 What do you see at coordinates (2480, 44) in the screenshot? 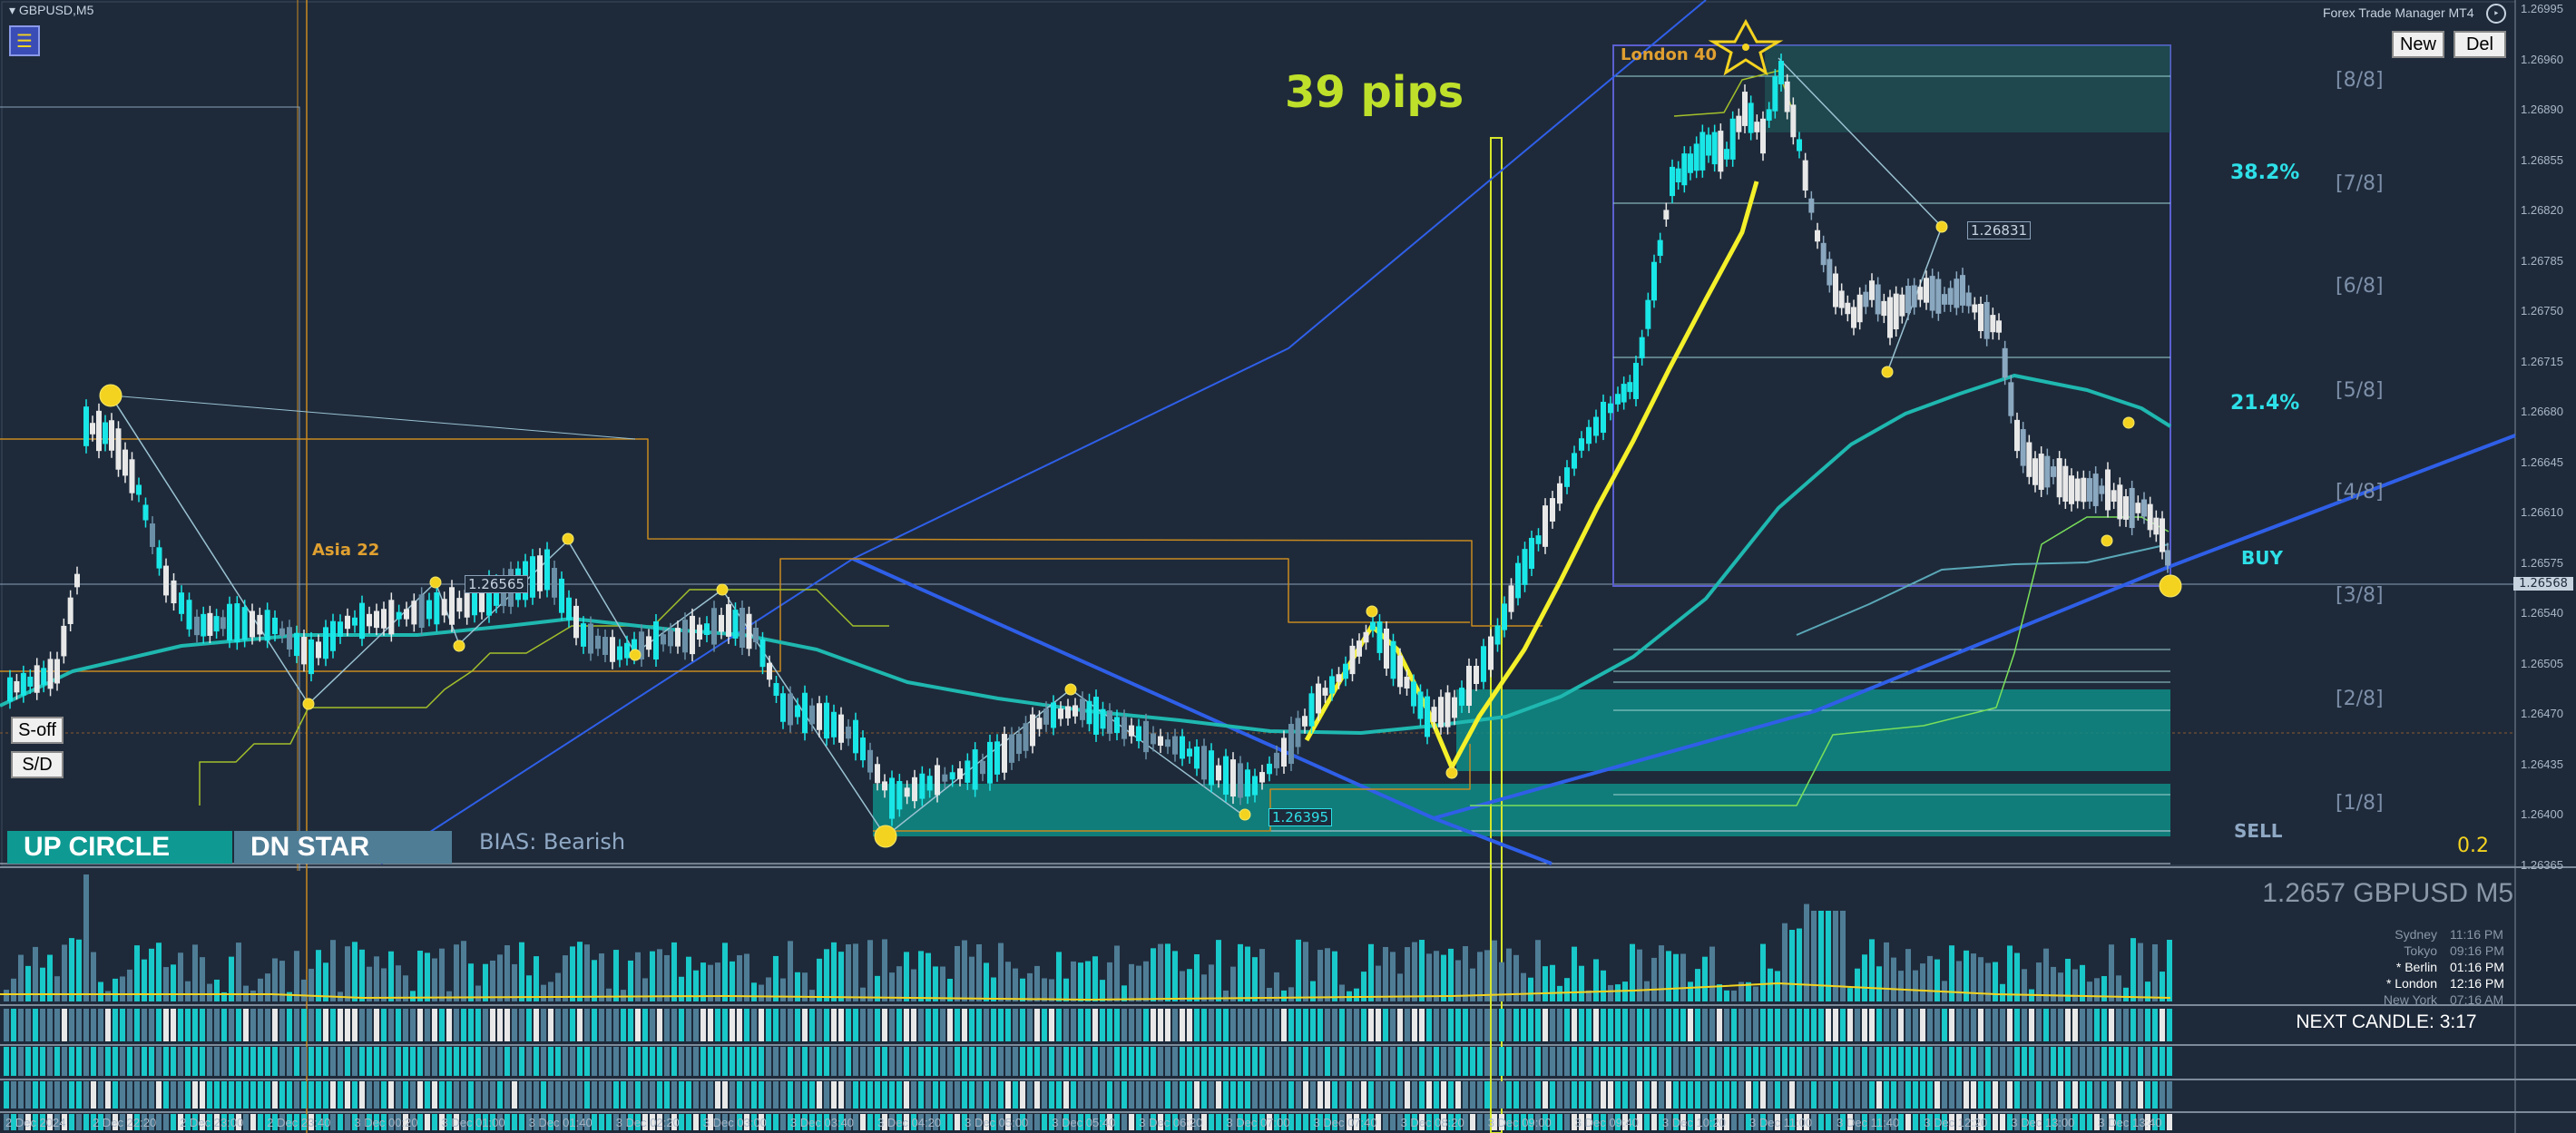
I see `del-button: Del` at bounding box center [2480, 44].